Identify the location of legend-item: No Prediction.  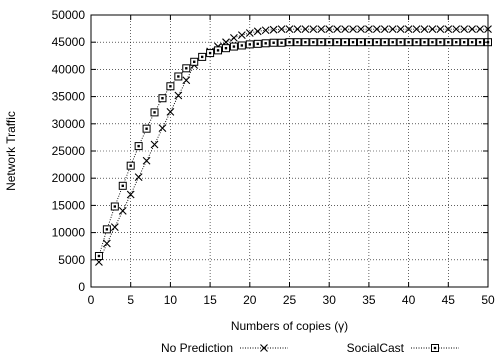
(224, 348).